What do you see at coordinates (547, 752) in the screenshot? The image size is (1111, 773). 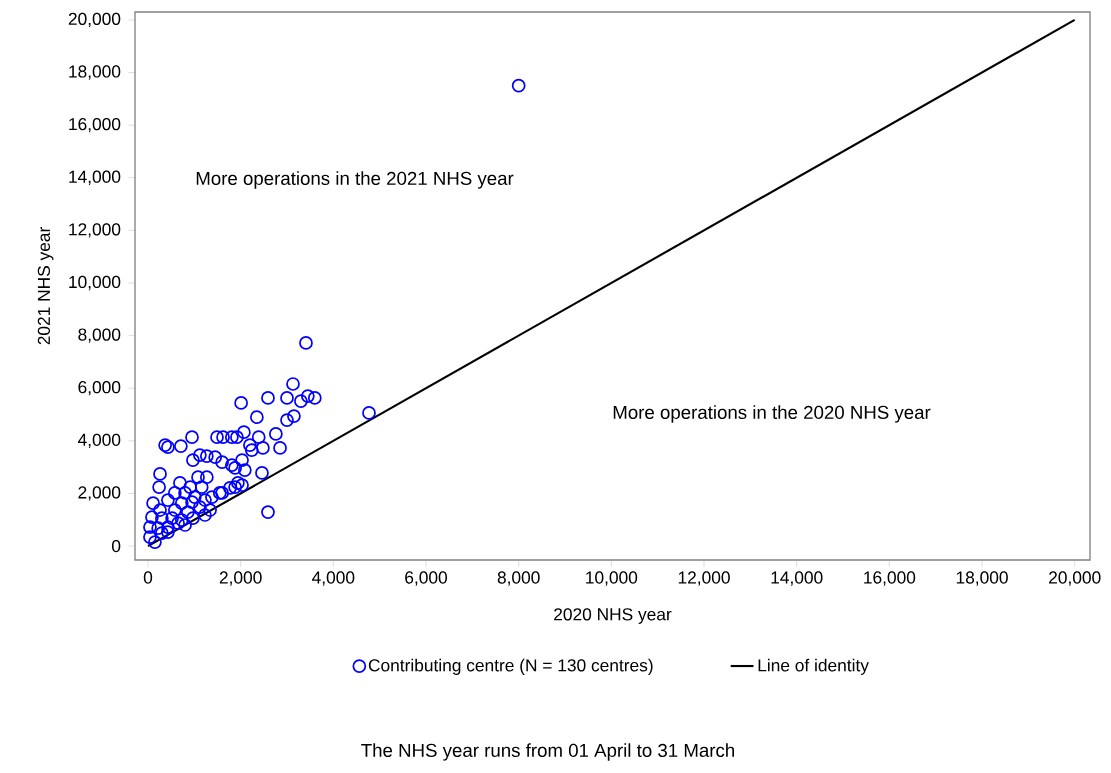 I see `text: The NHS year runs from 01 April to 31 March` at bounding box center [547, 752].